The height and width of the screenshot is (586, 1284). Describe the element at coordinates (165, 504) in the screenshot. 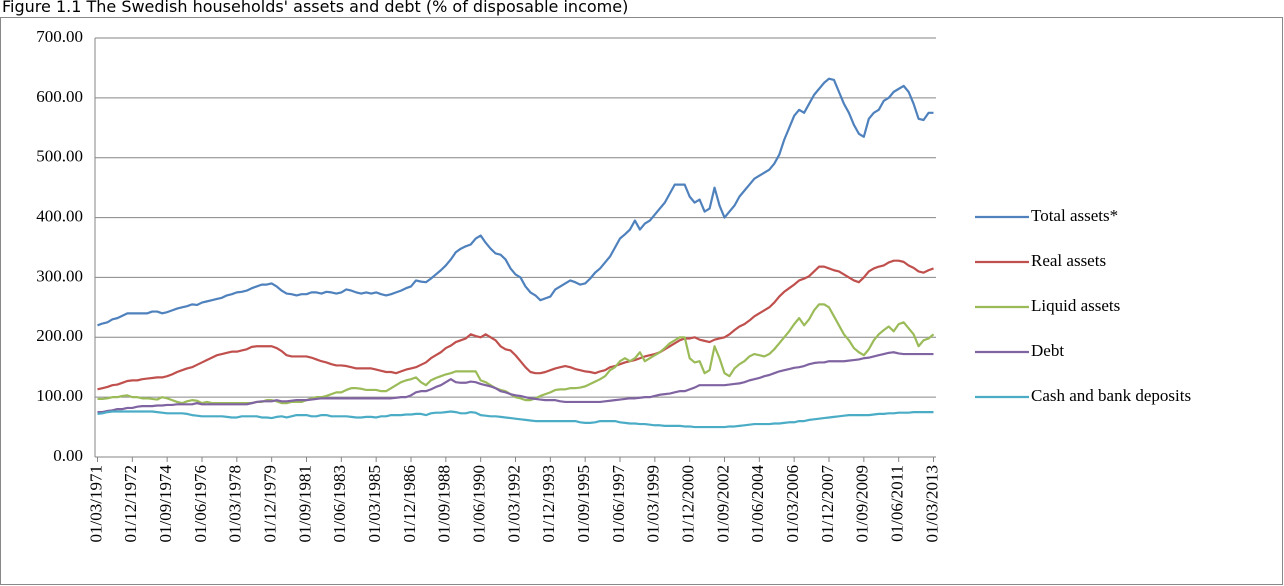

I see `x-tick-label: 01/09/1974` at that location.